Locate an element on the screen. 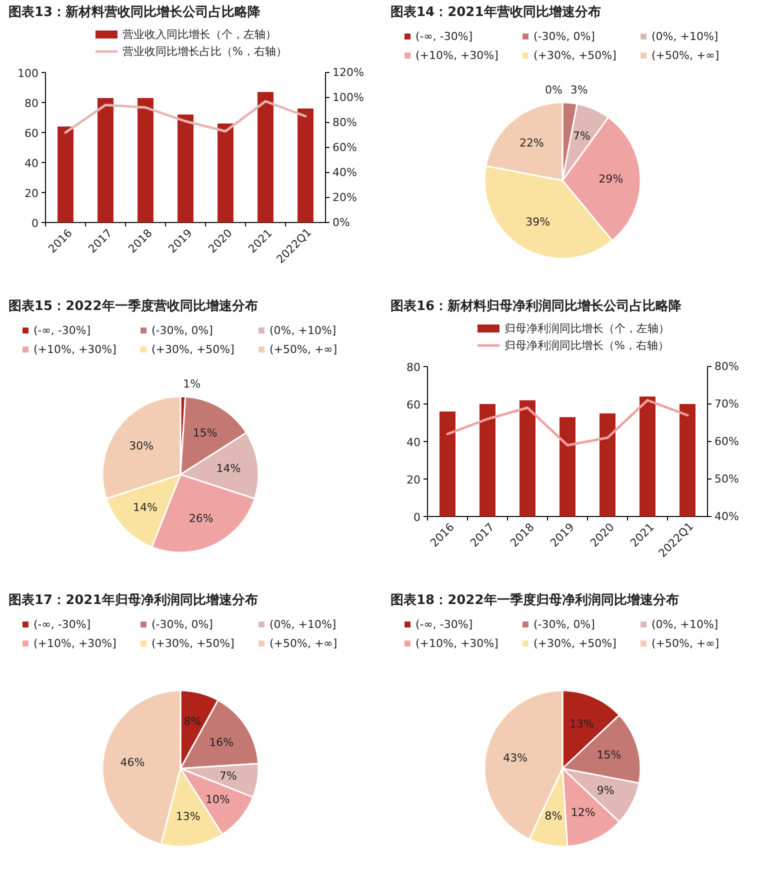 The image size is (760, 883). y-tick-label: 100 is located at coordinates (28, 73).